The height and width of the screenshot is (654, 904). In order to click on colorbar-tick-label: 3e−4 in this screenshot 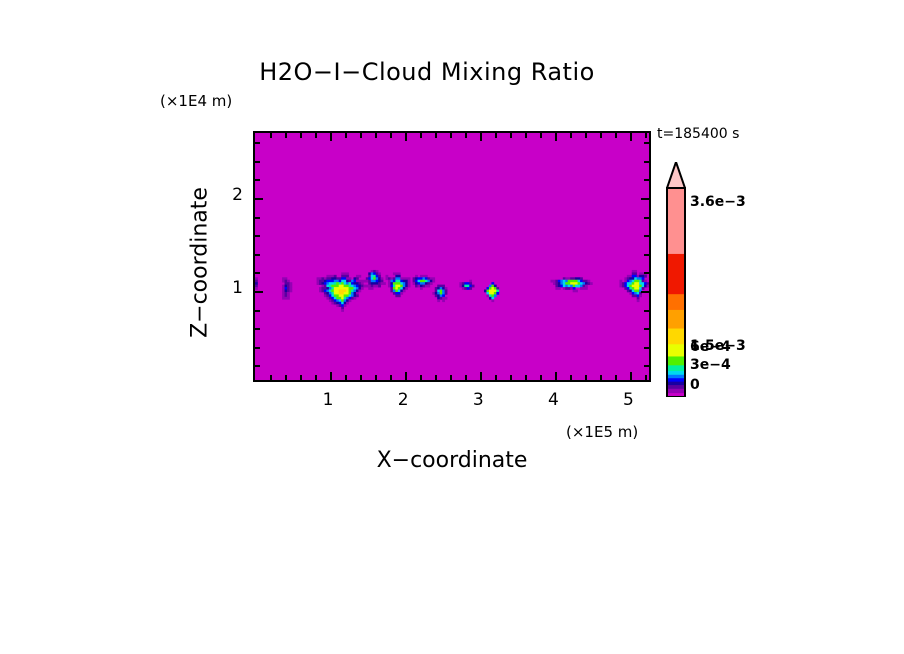, I will do `click(710, 365)`.